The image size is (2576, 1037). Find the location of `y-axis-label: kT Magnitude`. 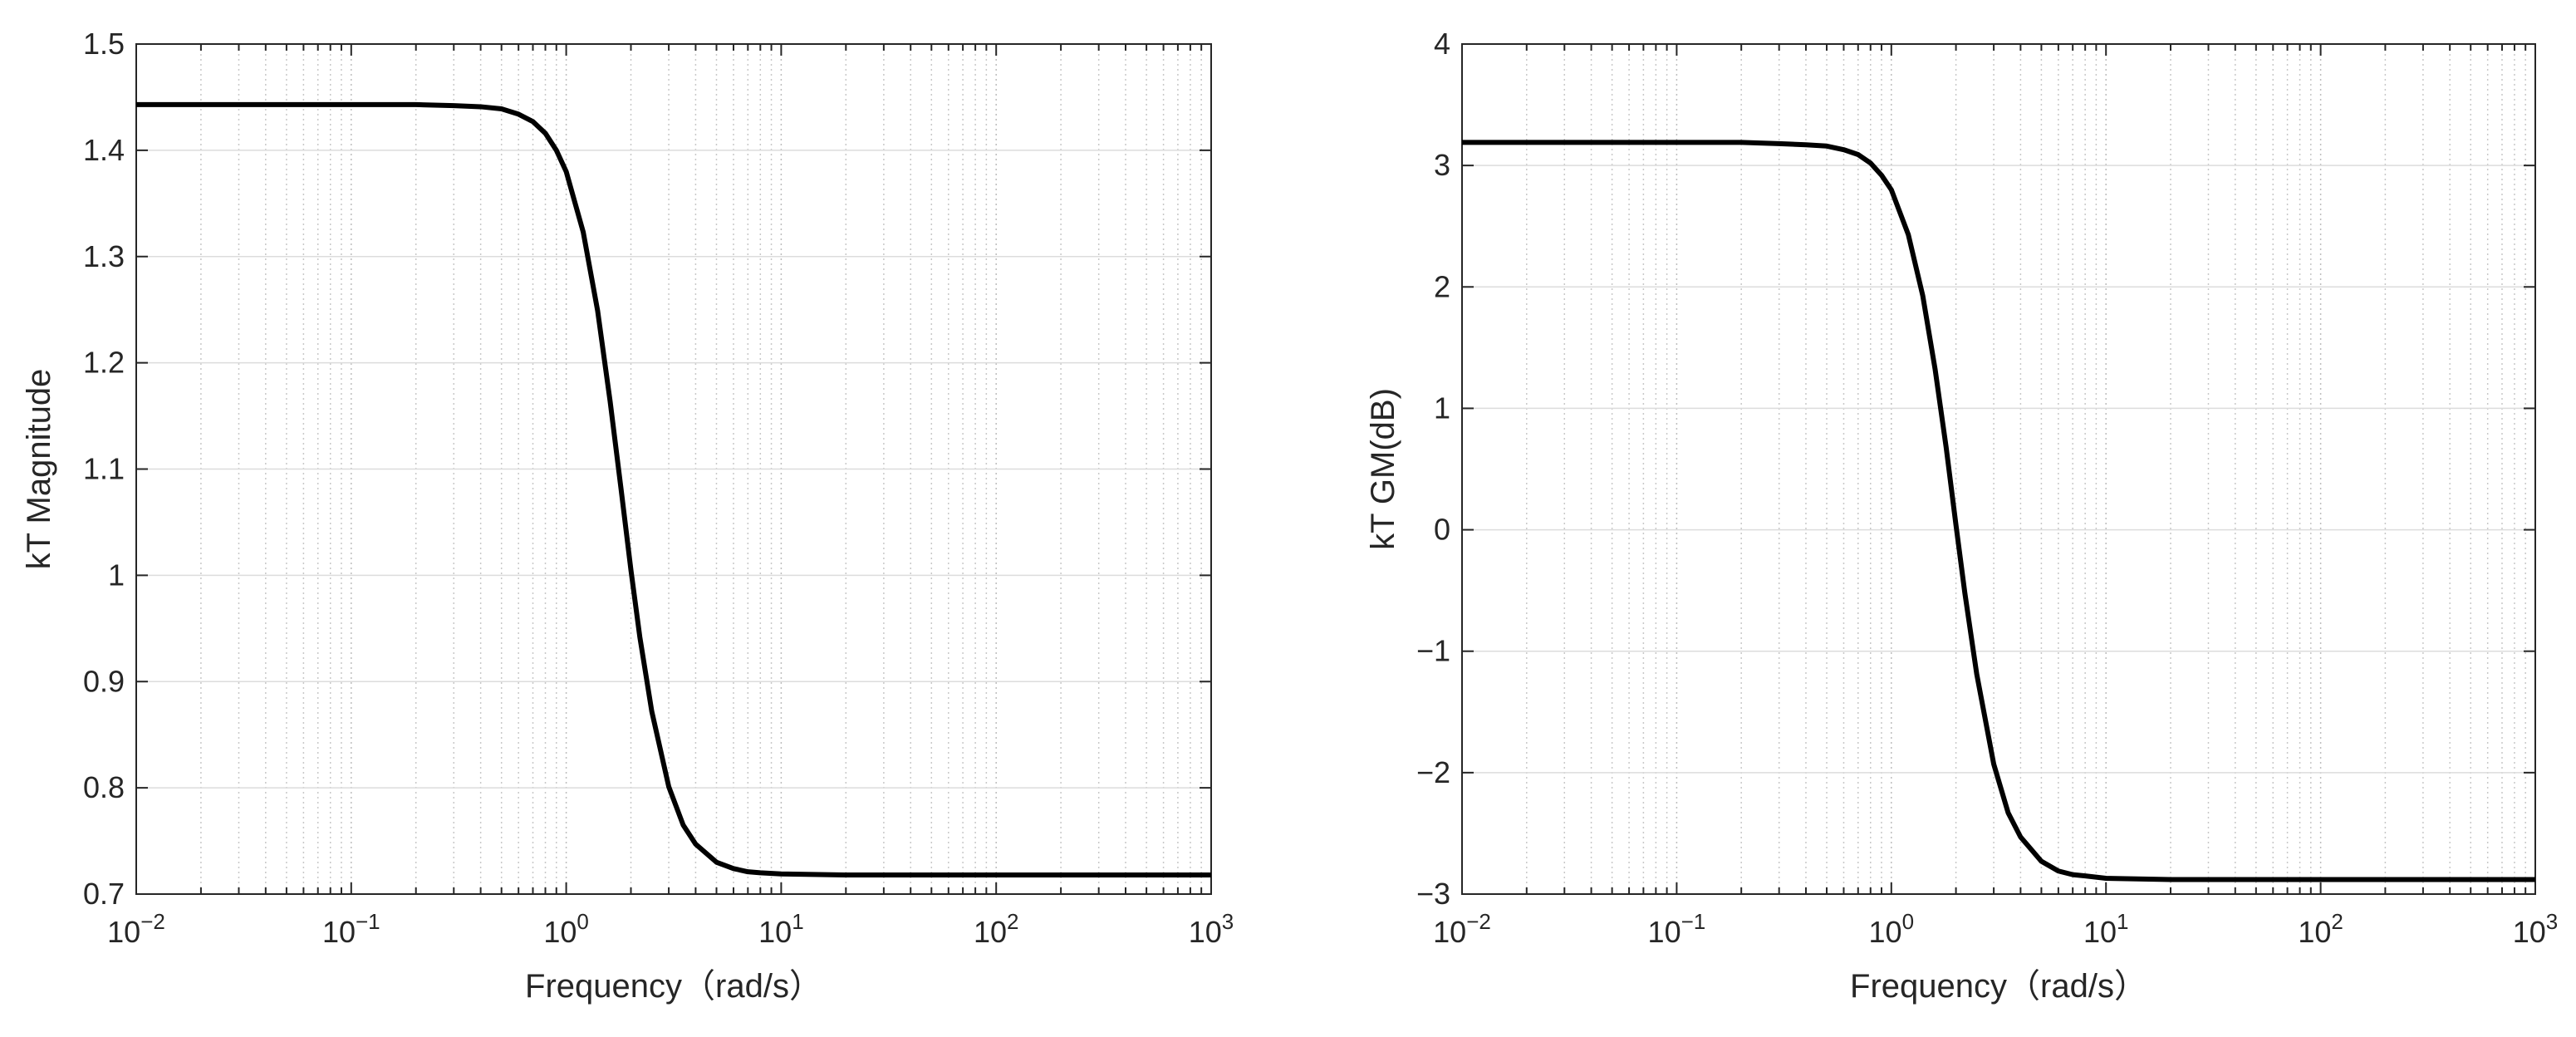

y-axis-label: kT Magnitude is located at coordinates (39, 470).